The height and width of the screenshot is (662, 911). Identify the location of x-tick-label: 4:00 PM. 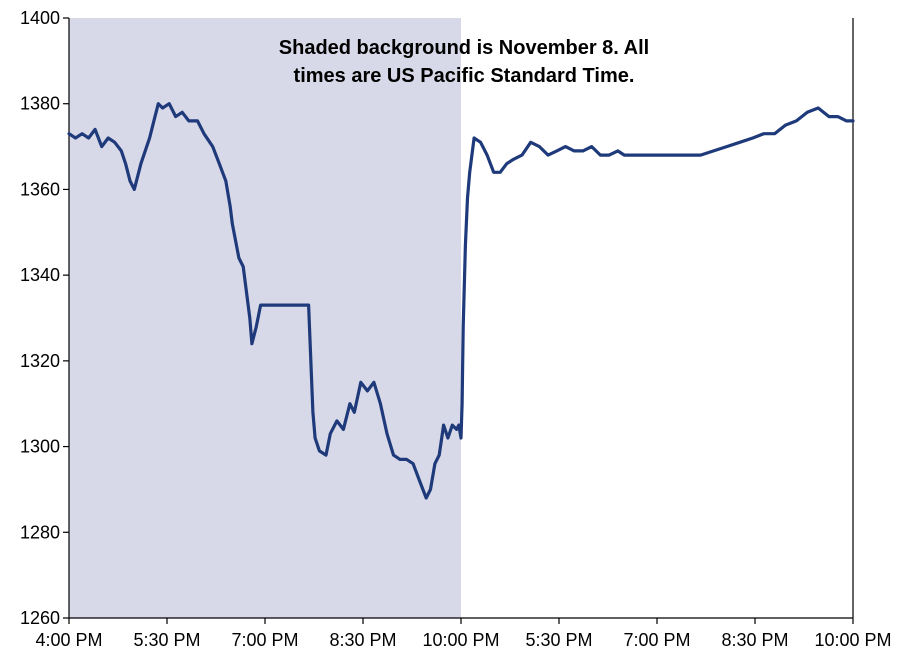
(68, 640).